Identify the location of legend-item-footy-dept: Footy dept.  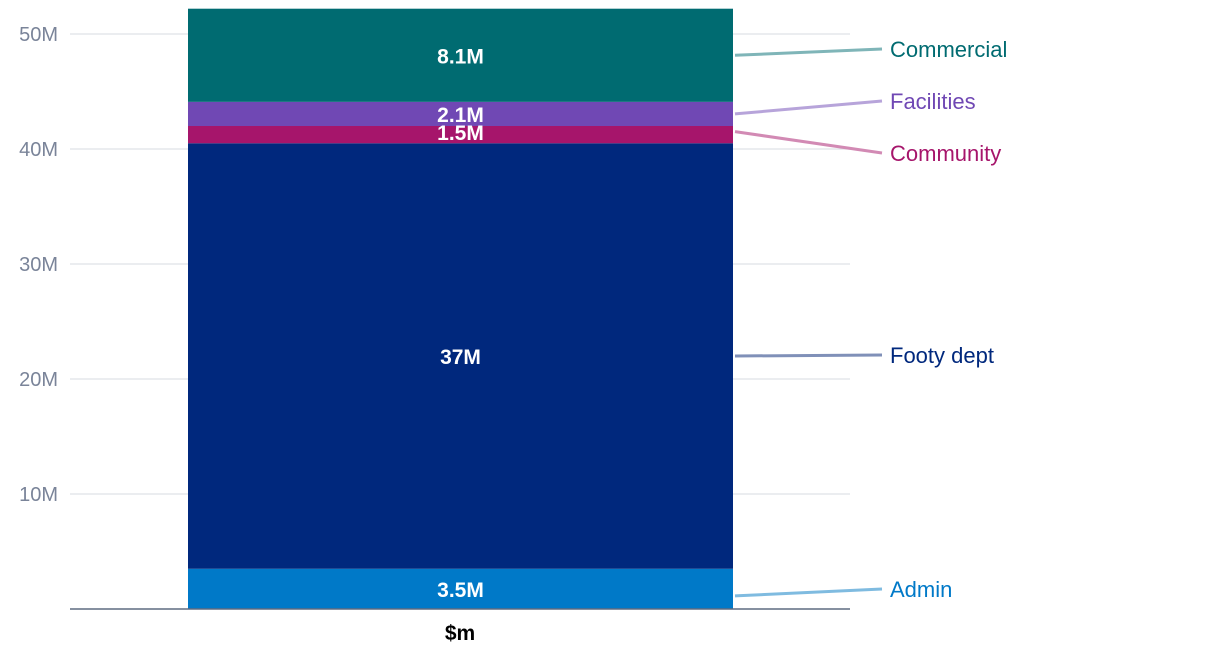
(942, 355).